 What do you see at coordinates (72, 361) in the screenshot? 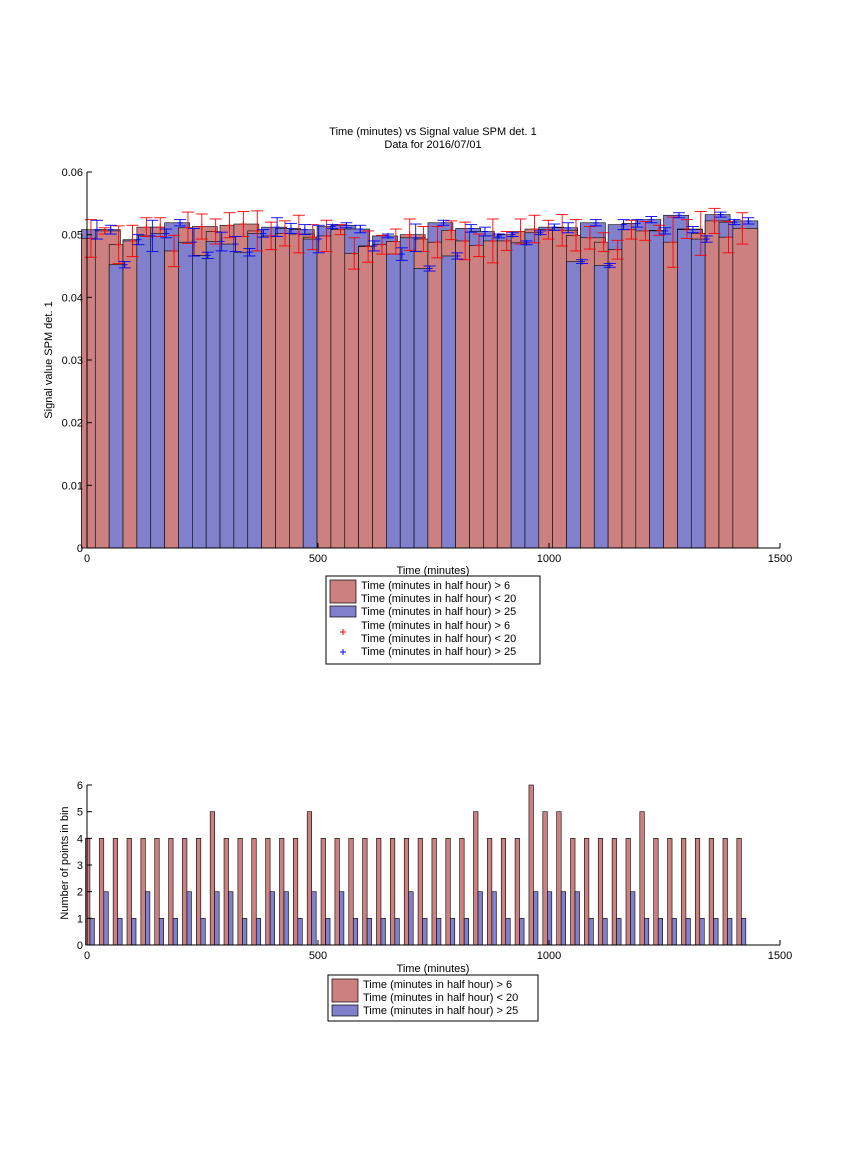
I see `y-tick-label: 0.03` at bounding box center [72, 361].